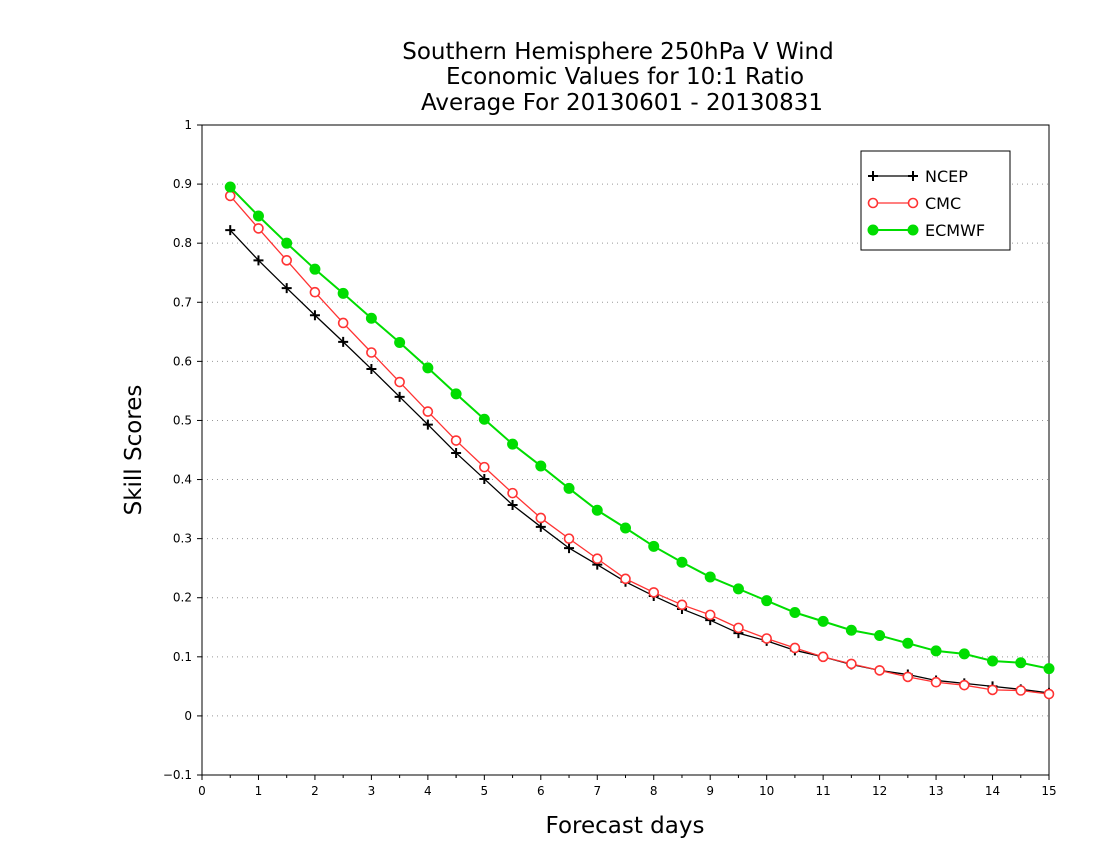 The image size is (1100, 850). I want to click on legend-box, so click(935, 200).